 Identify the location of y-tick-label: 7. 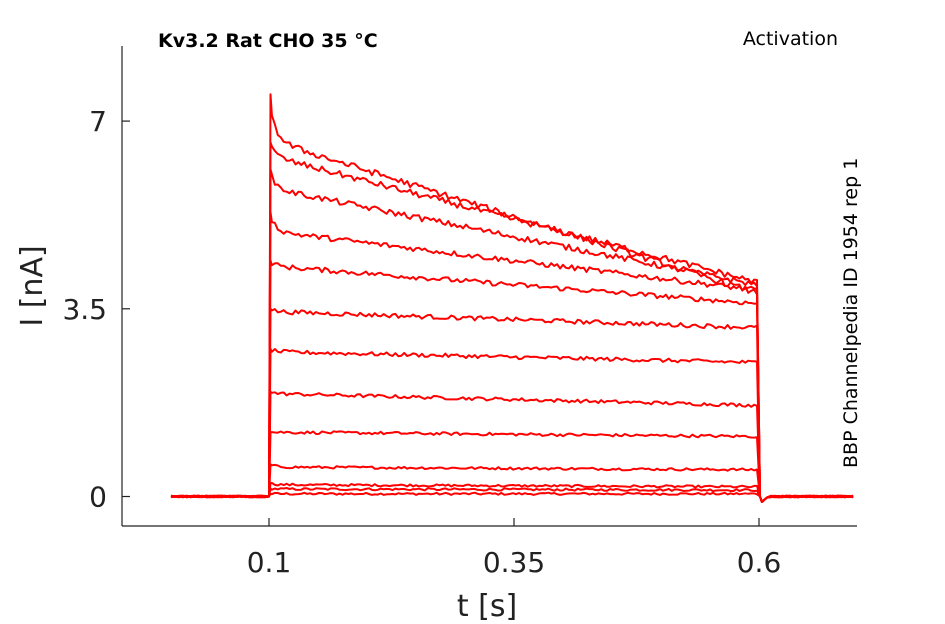
(98, 121).